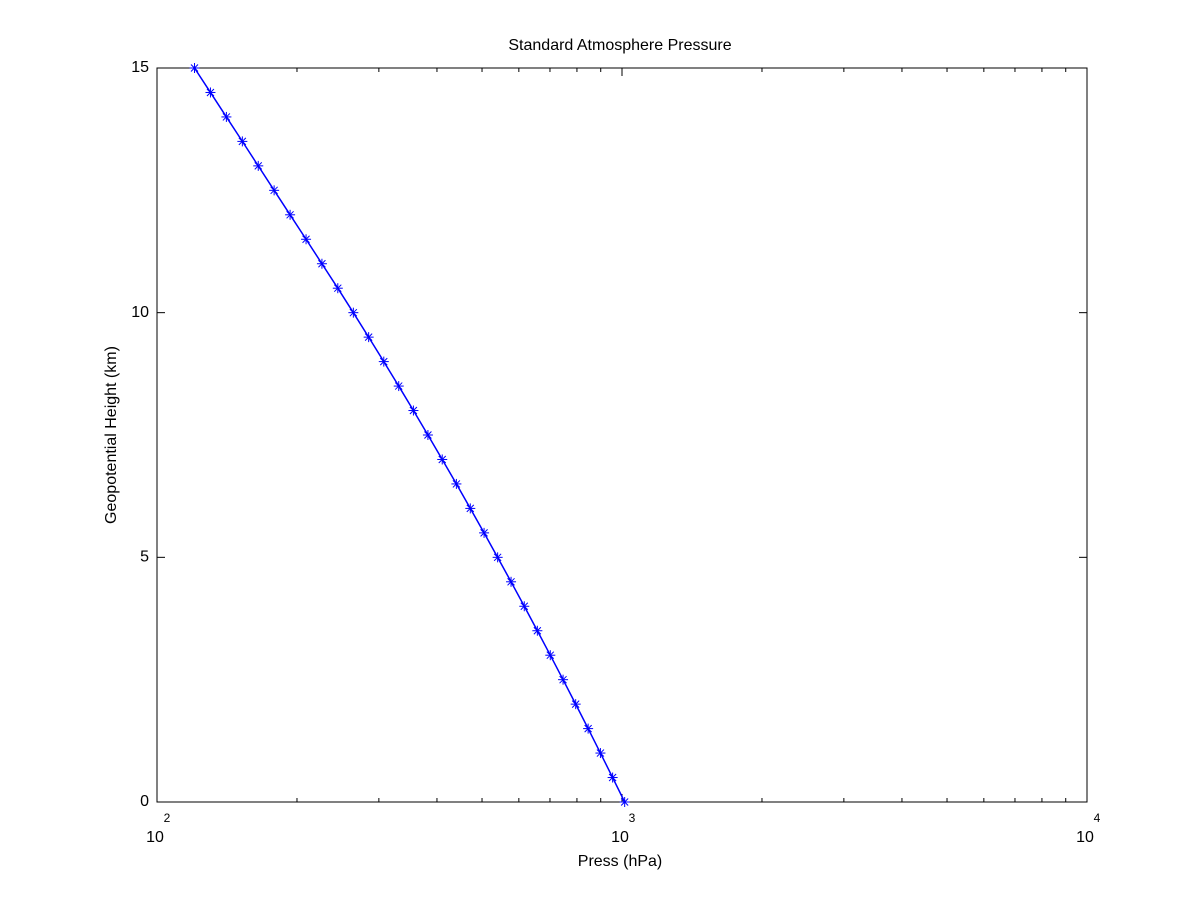 The image size is (1200, 900). Describe the element at coordinates (1097, 818) in the screenshot. I see `x-tick-exponent: 4` at that location.